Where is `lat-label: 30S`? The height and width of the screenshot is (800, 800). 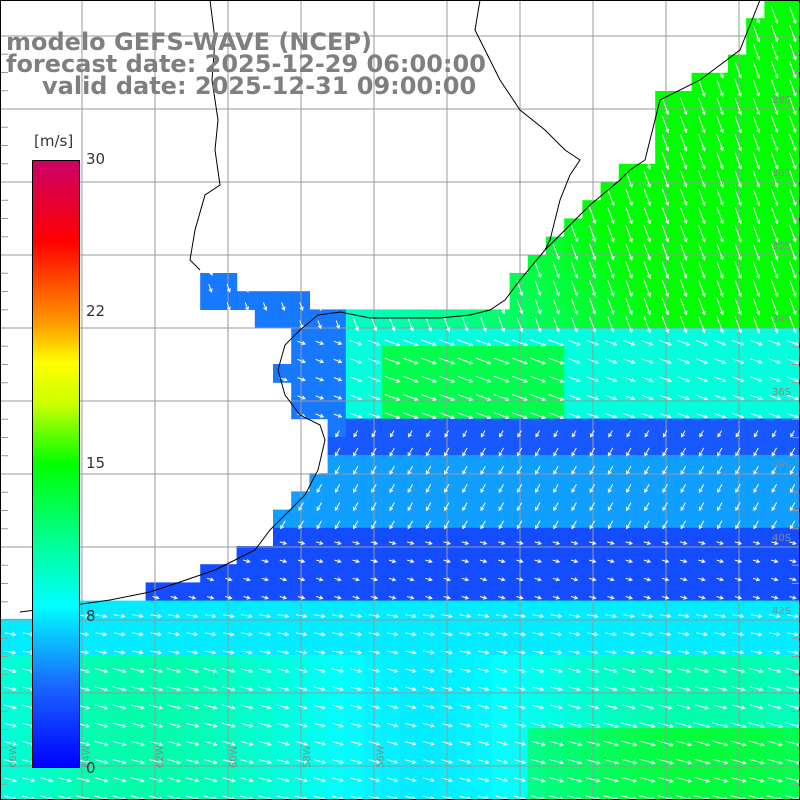 lat-label: 30S is located at coordinates (781, 173).